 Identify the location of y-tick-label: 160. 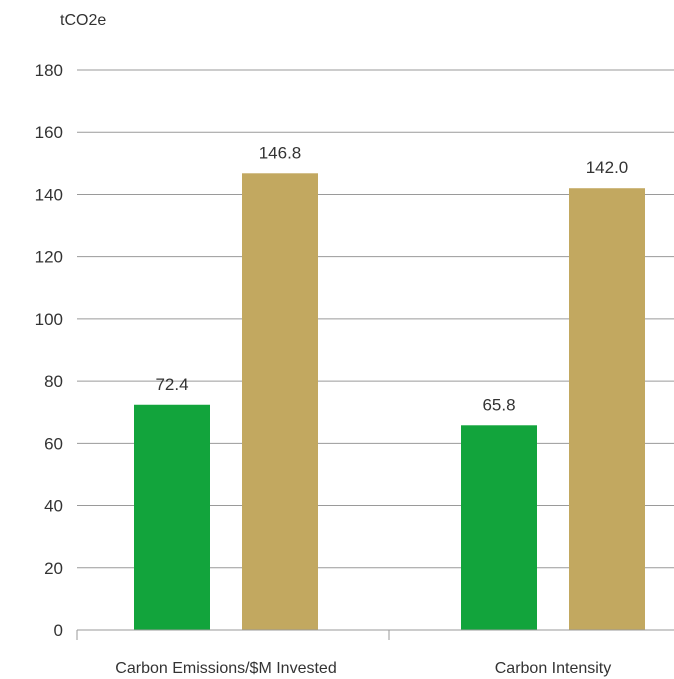
(49, 132).